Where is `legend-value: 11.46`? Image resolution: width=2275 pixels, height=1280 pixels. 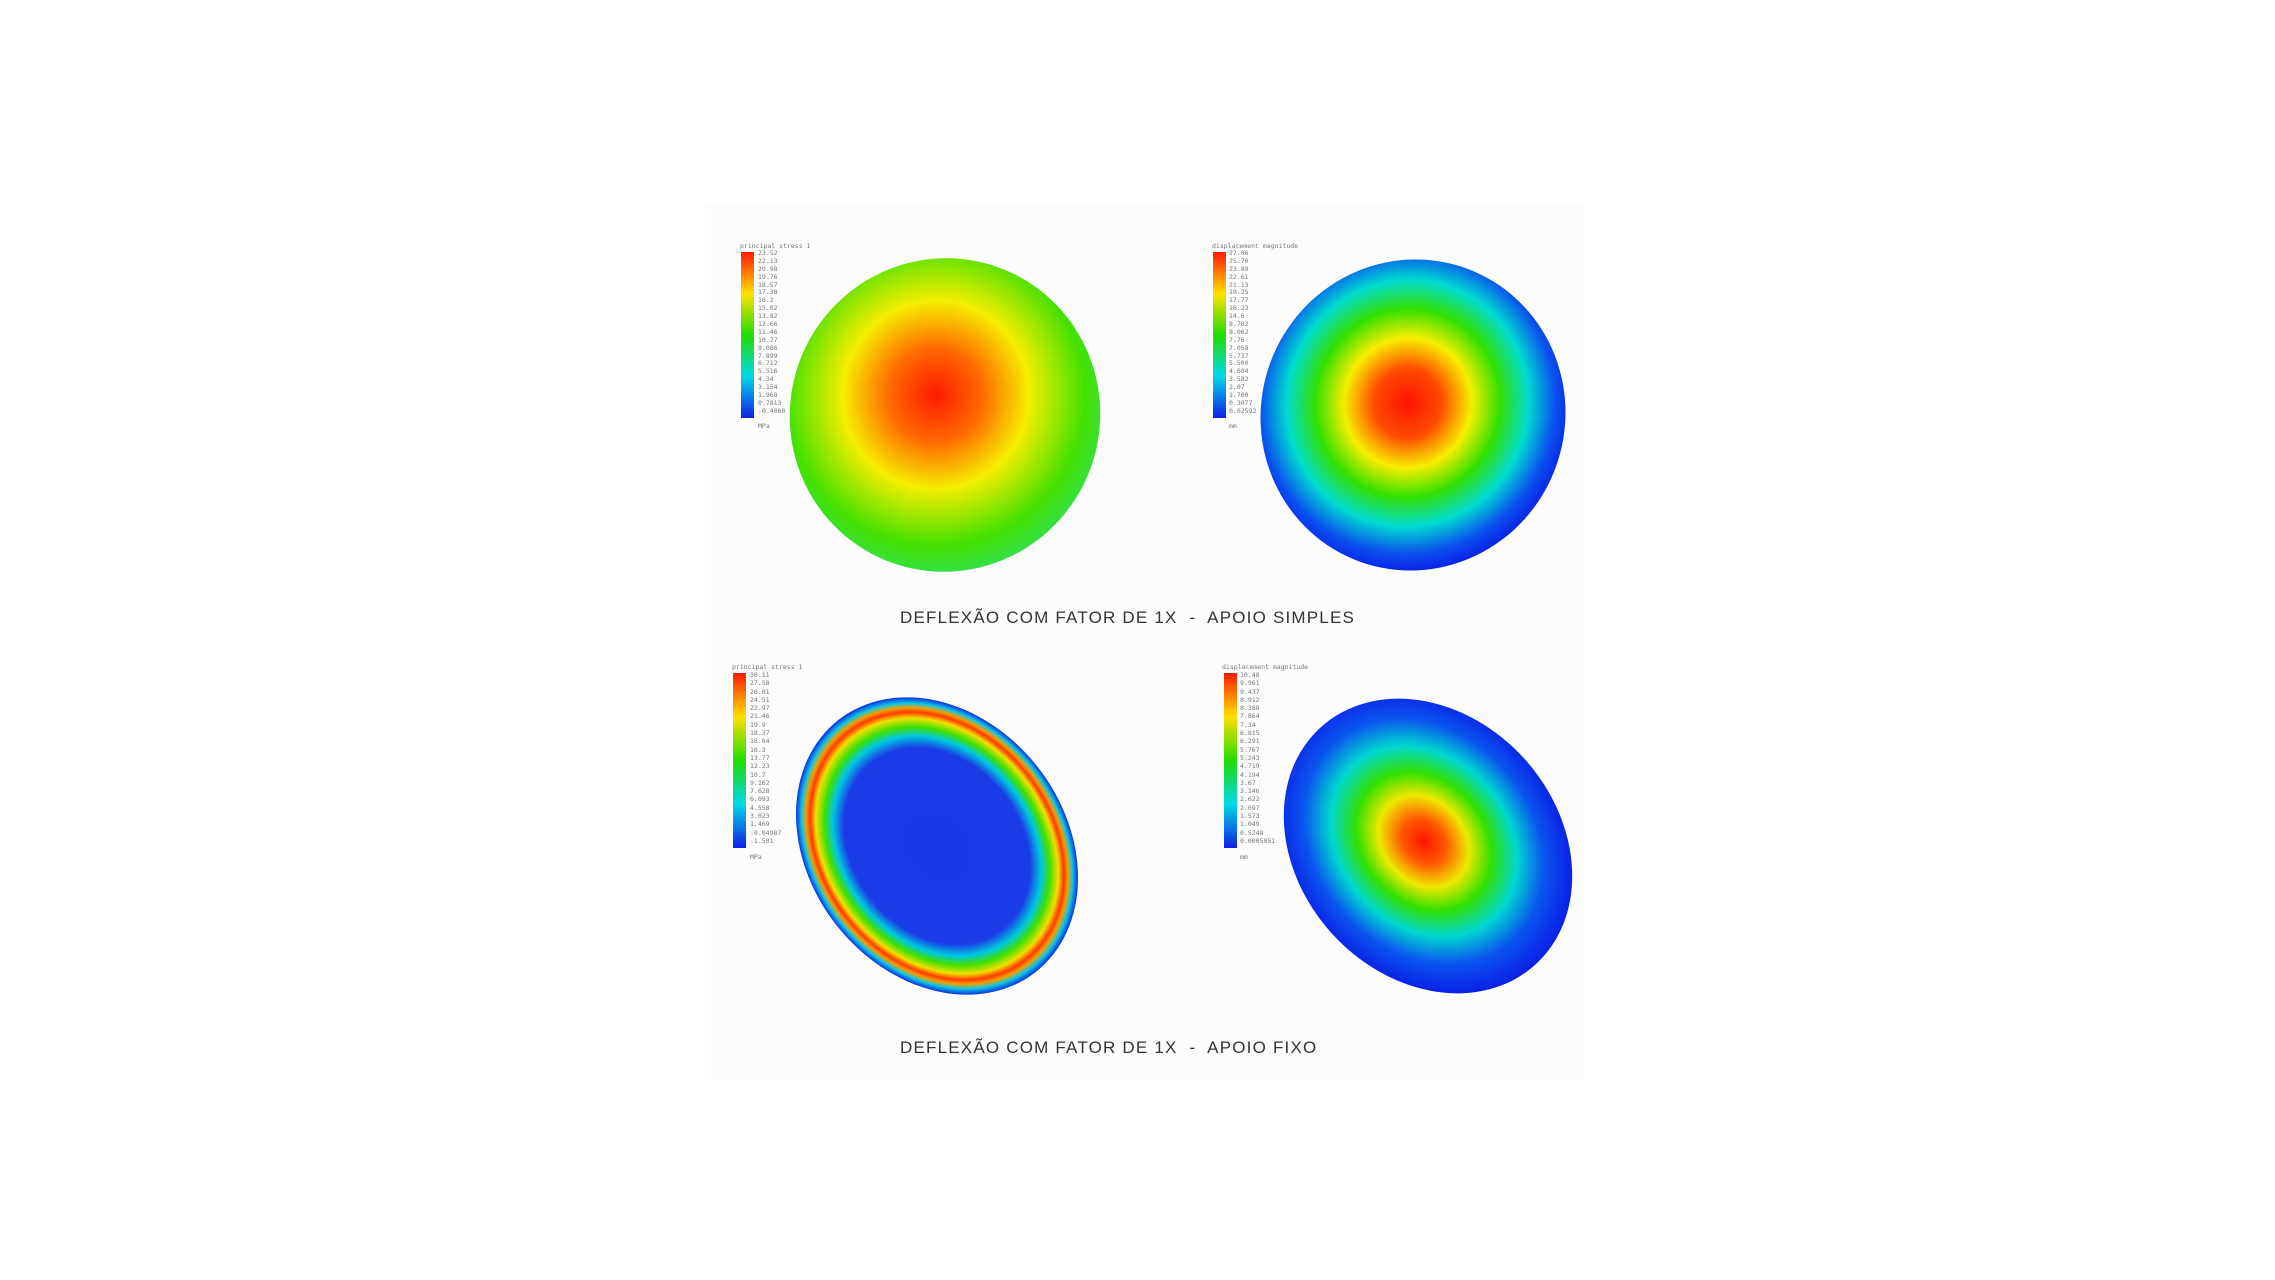
legend-value: 11.46 is located at coordinates (768, 331).